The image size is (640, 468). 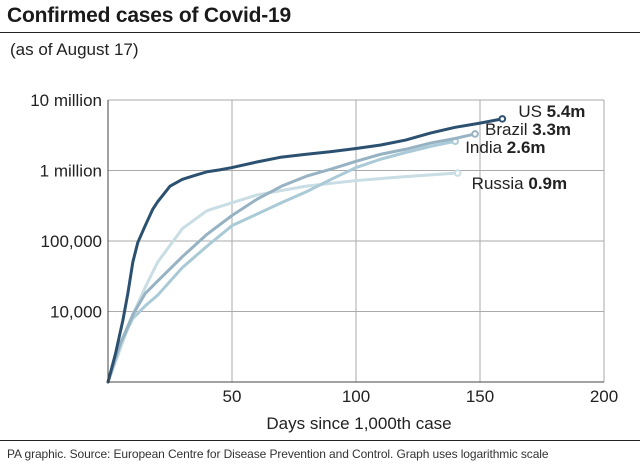 I want to click on series-value-india: 2.6m, so click(x=526, y=147).